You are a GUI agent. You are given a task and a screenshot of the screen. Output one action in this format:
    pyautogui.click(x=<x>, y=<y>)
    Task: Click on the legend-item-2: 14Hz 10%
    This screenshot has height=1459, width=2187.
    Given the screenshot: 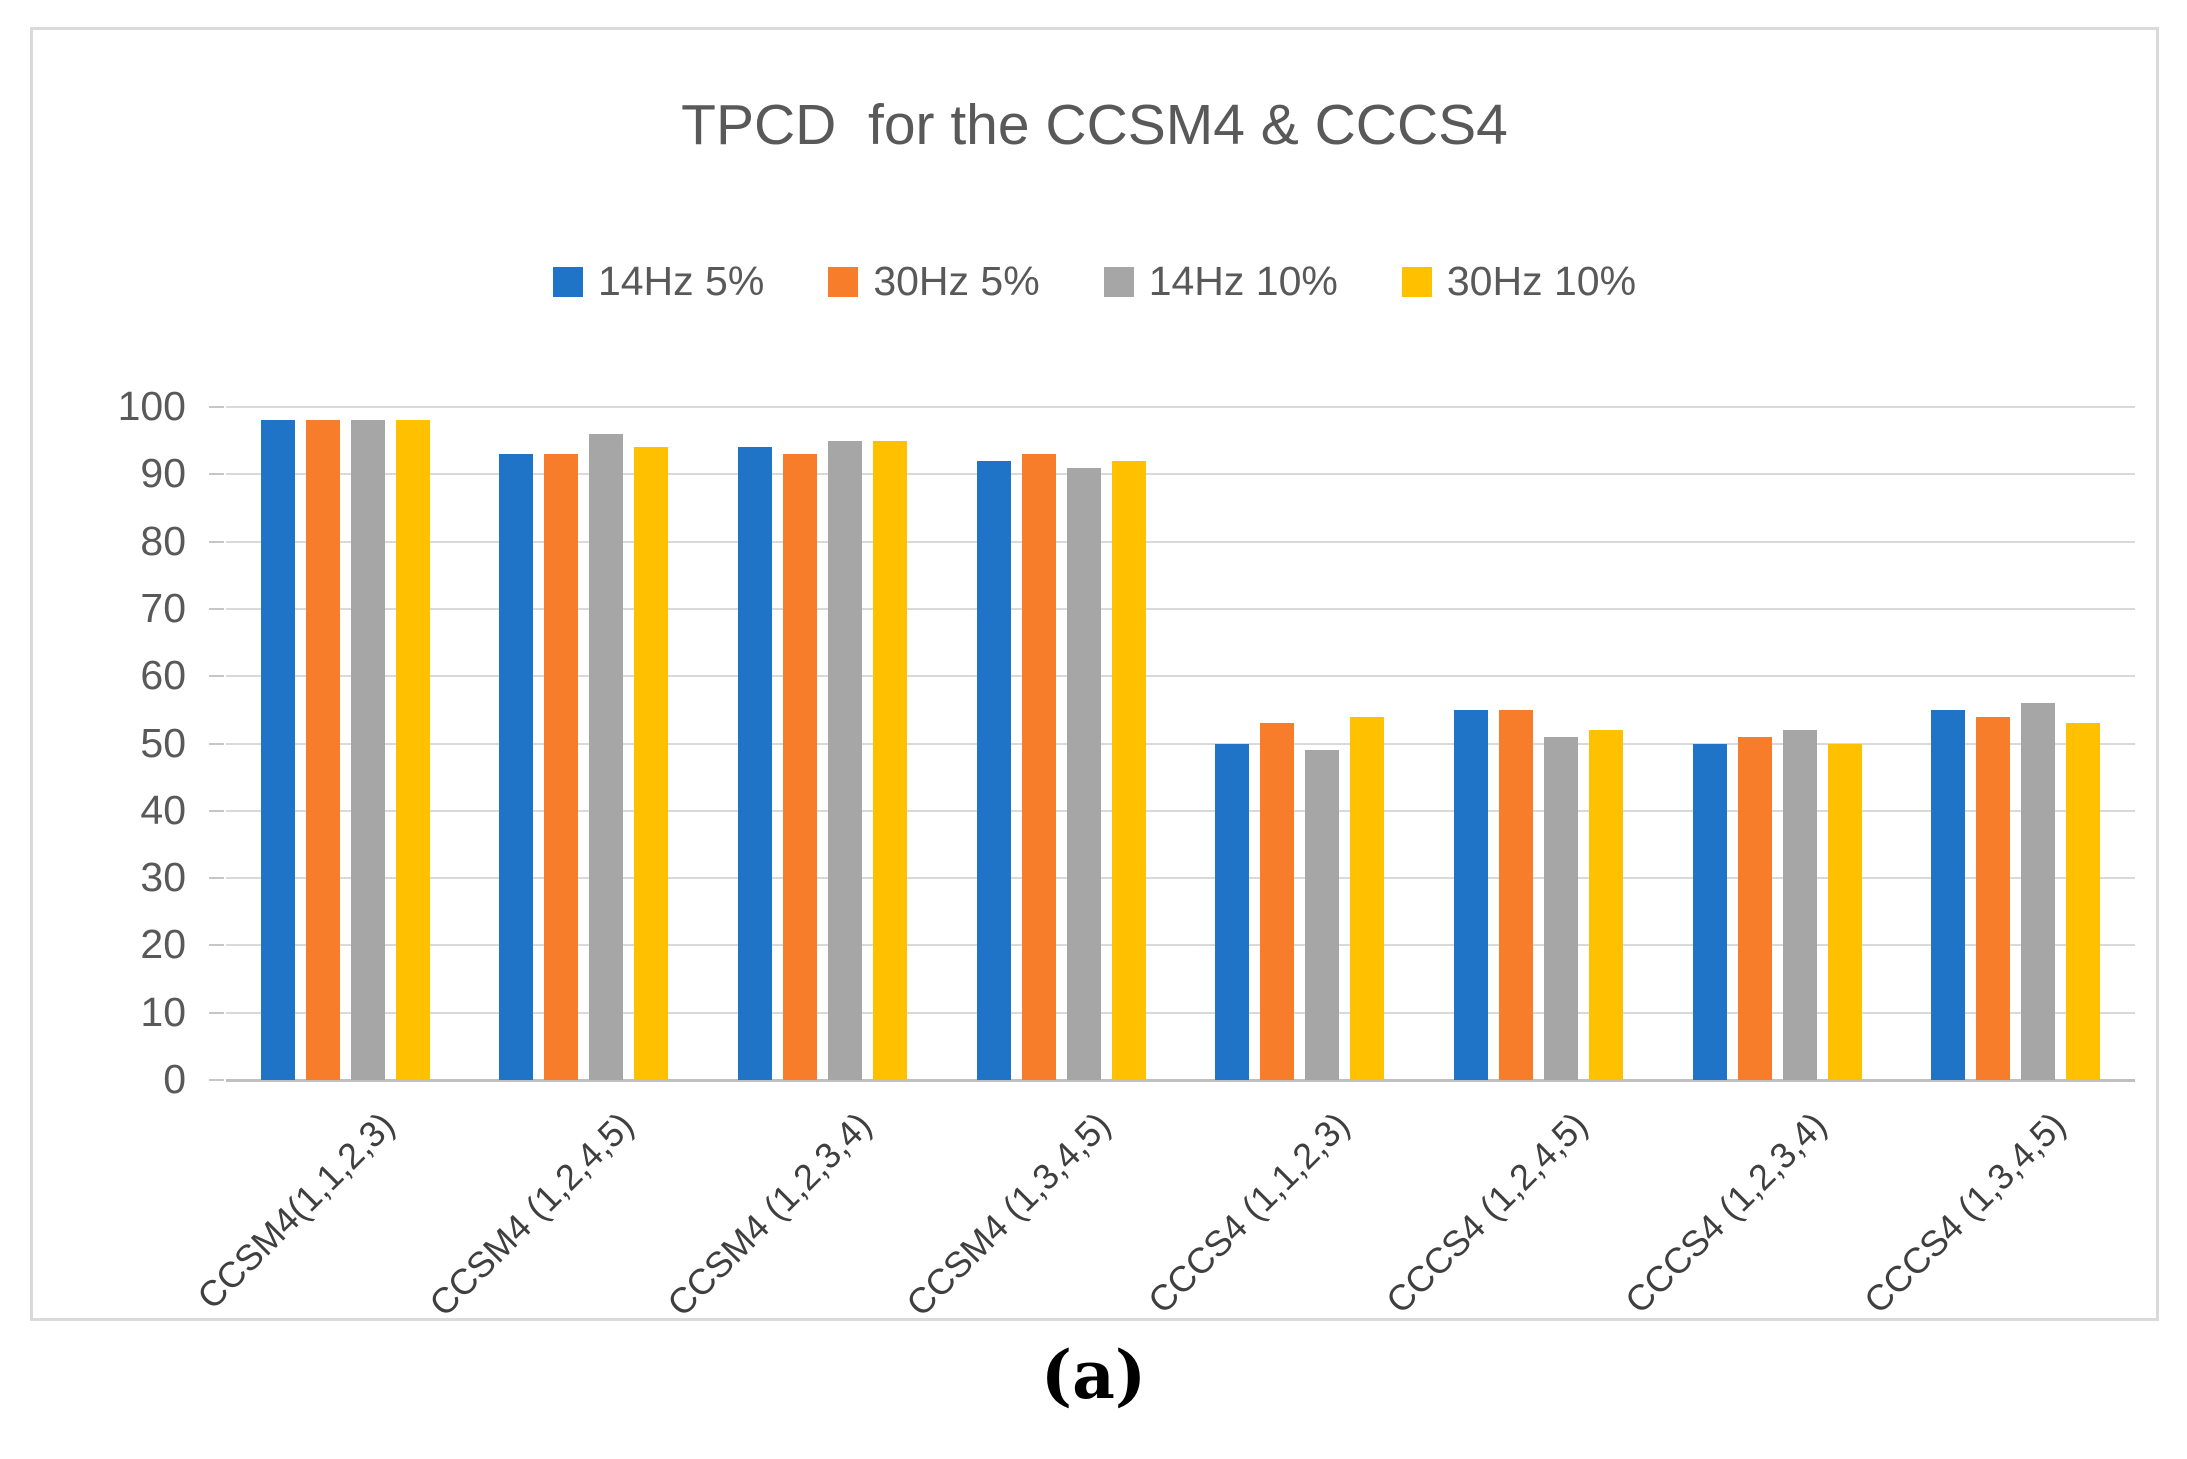 What is the action you would take?
    pyautogui.click(x=1220, y=281)
    